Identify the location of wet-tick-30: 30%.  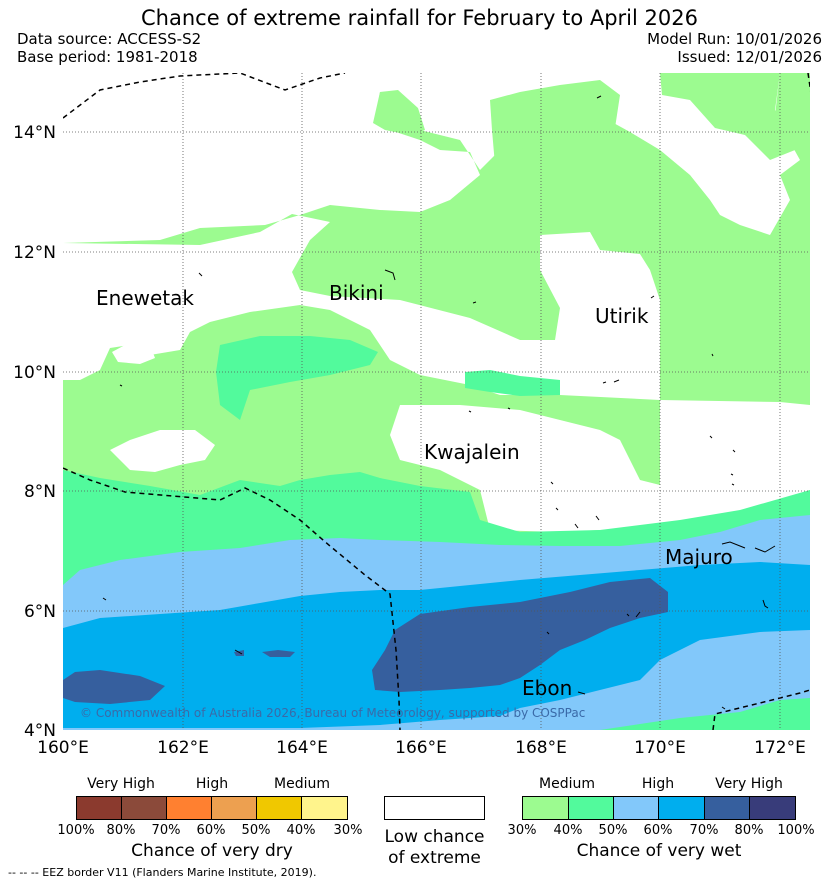
(522, 830).